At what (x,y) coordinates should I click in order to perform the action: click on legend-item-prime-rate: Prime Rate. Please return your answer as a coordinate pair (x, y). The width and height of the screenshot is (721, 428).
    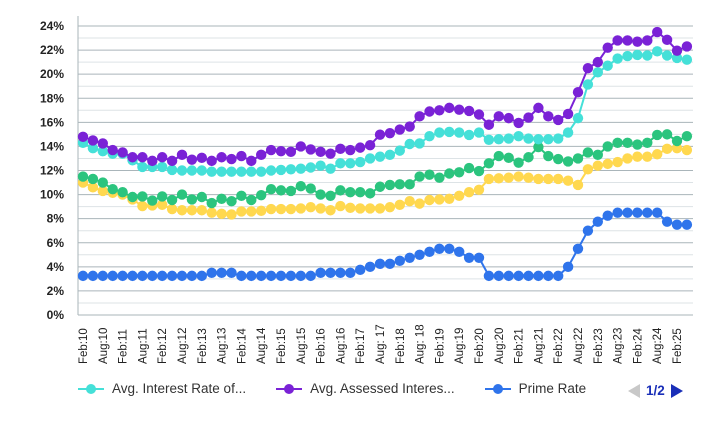
    Looking at the image, I should click on (535, 388).